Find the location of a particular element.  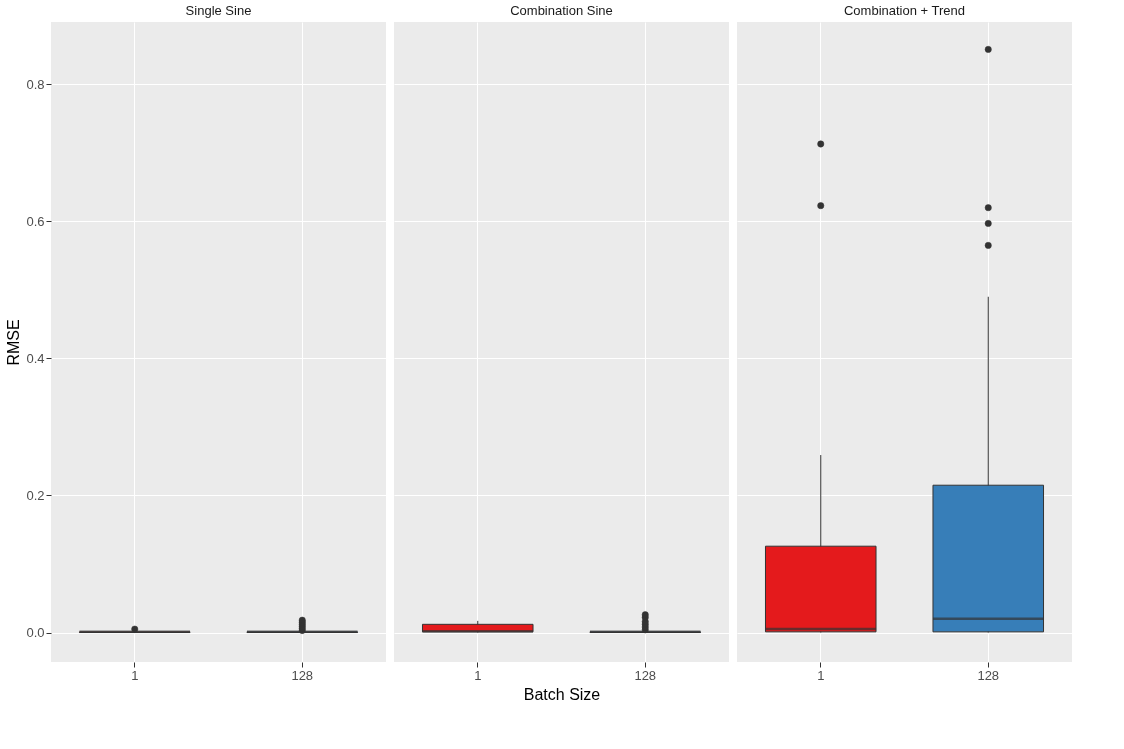

y-tick-label: 0.0 is located at coordinates (35, 633).